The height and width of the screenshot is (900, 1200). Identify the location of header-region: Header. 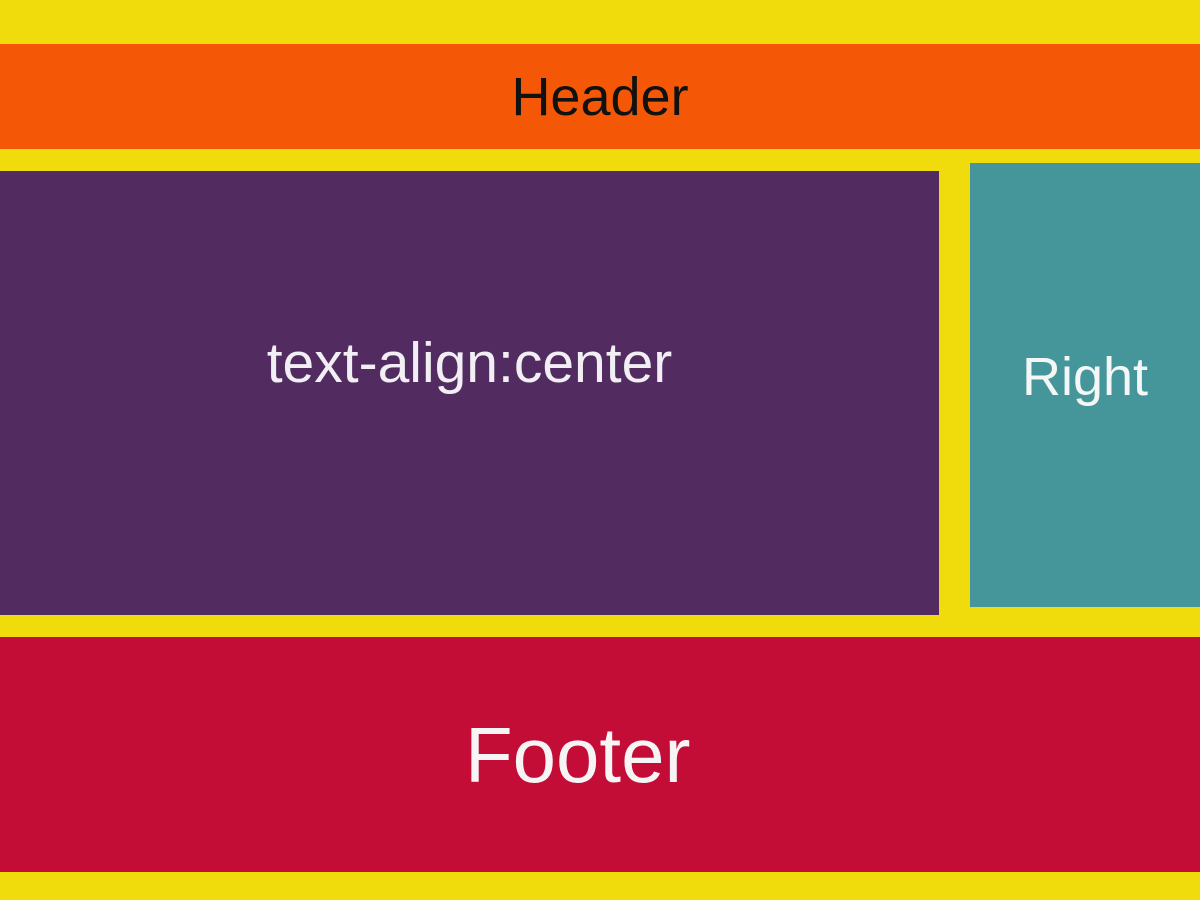
(600, 96).